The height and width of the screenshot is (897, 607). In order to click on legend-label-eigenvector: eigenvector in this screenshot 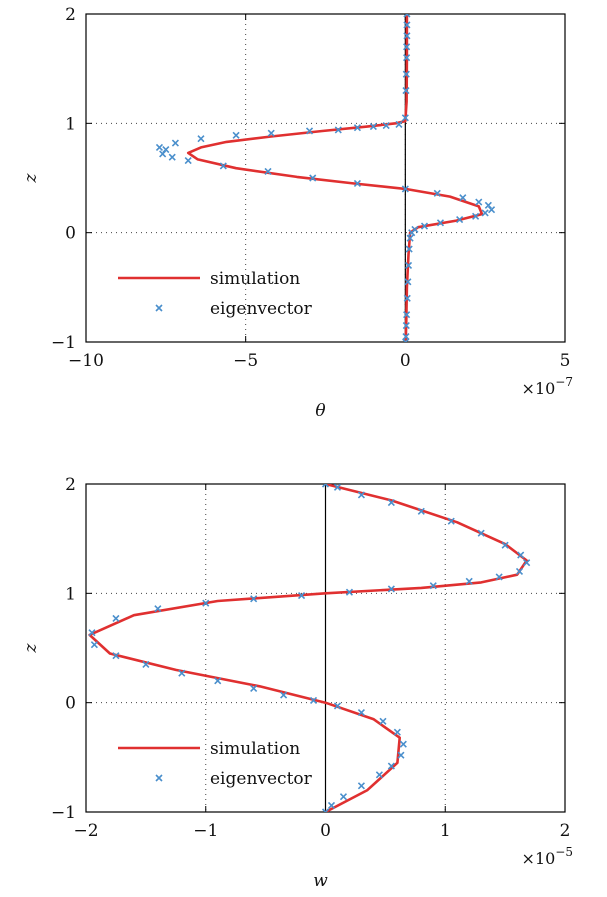, I will do `click(261, 779)`.